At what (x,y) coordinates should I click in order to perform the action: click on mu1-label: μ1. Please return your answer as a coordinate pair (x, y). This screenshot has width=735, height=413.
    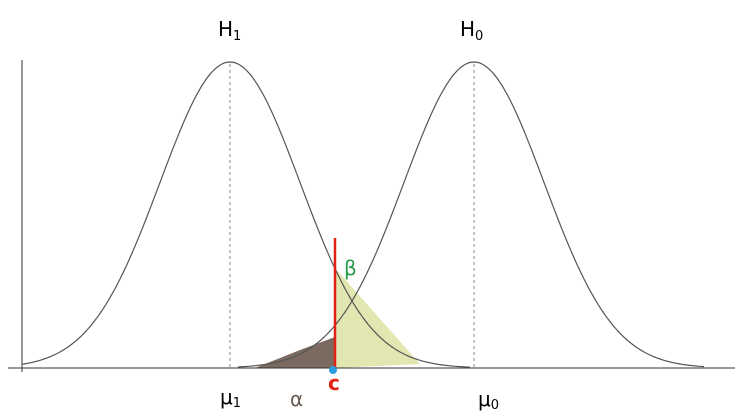
    Looking at the image, I should click on (230, 398).